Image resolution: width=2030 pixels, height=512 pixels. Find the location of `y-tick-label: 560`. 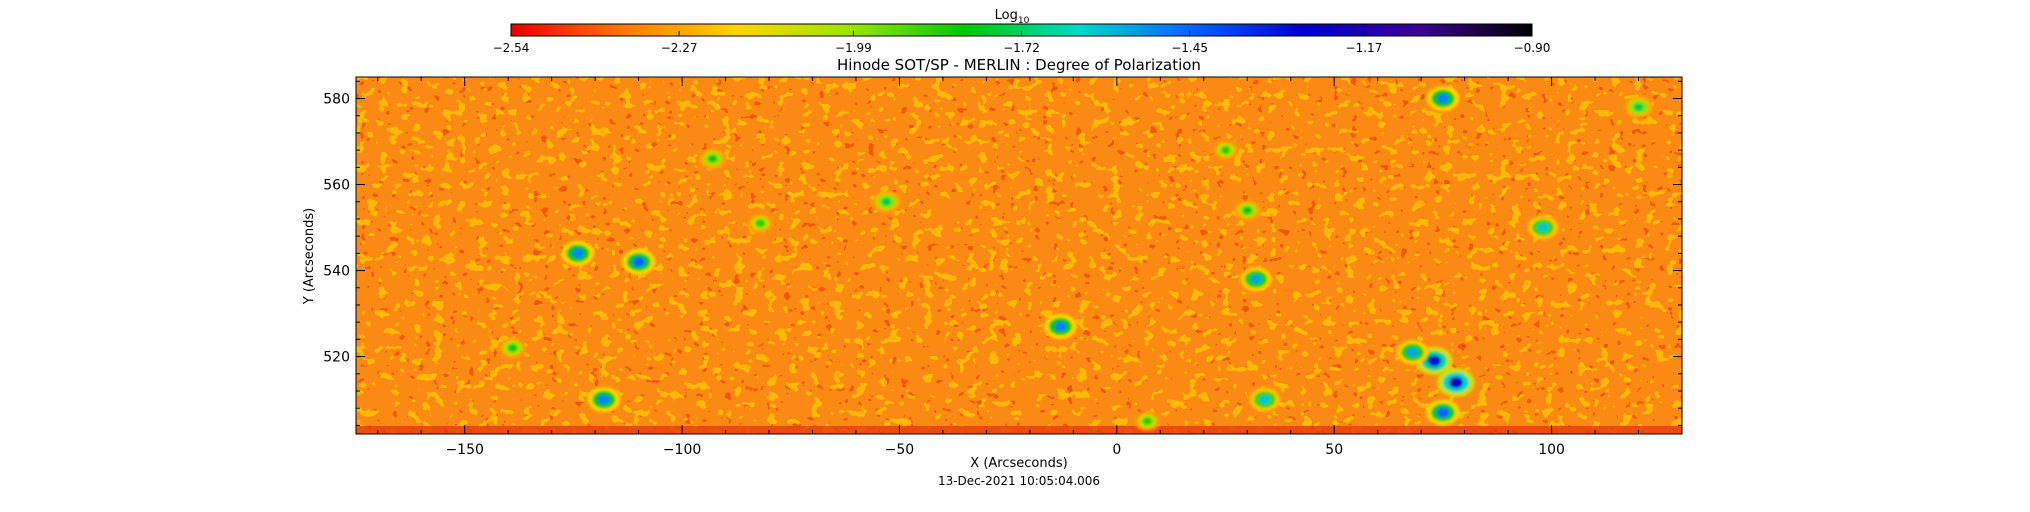

y-tick-label: 560 is located at coordinates (336, 186).